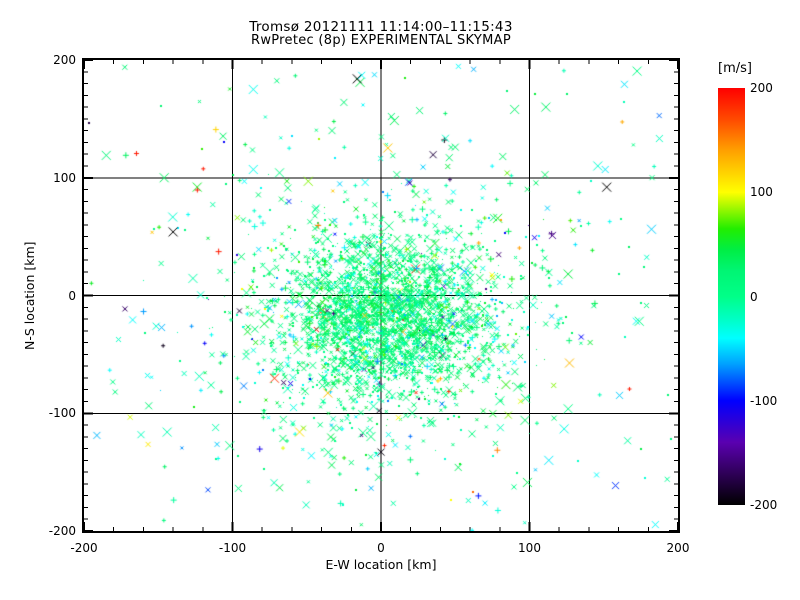 The width and height of the screenshot is (800, 600). I want to click on colorbar-tick-label: 200, so click(761, 88).